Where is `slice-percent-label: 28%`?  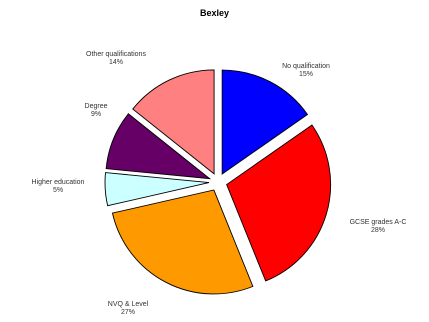 slice-percent-label: 28% is located at coordinates (378, 230).